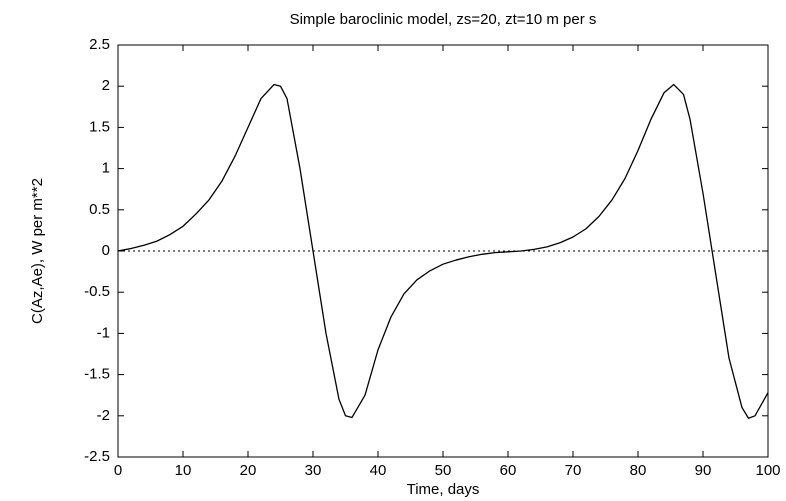  Describe the element at coordinates (99, 209) in the screenshot. I see `y-tick-label: 0.5` at that location.